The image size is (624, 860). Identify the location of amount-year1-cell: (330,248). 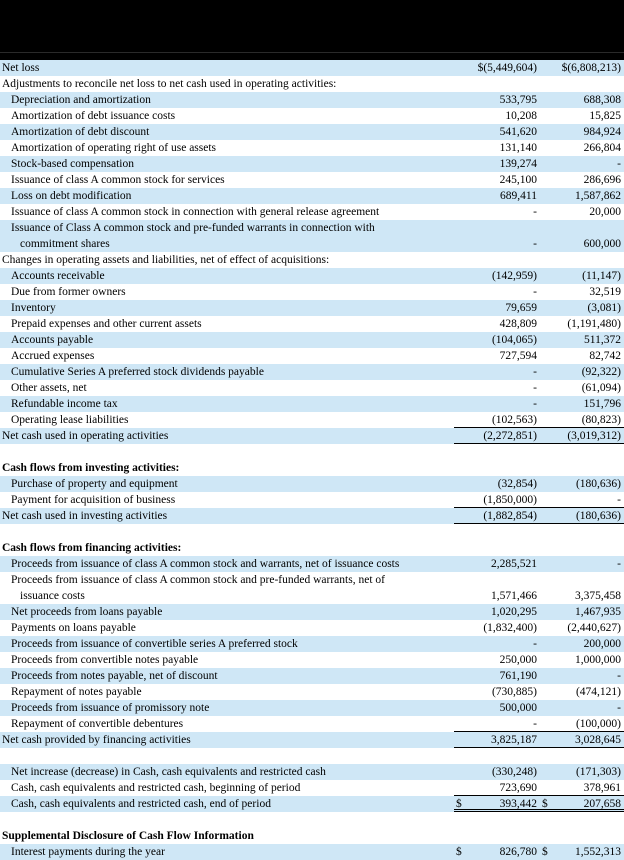
(497, 772).